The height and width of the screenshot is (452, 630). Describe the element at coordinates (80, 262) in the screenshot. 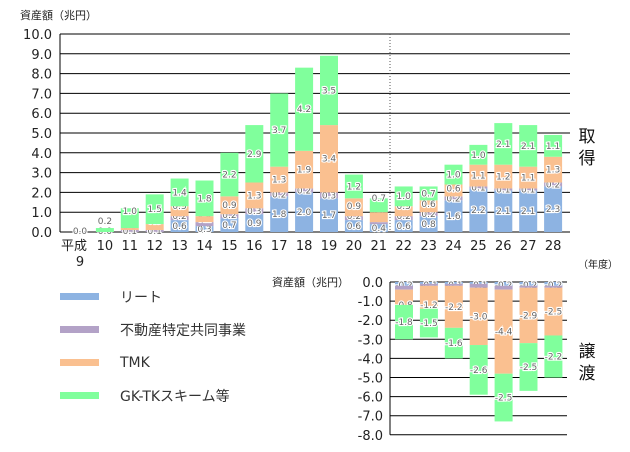

I see `x-tick-label: 9` at that location.